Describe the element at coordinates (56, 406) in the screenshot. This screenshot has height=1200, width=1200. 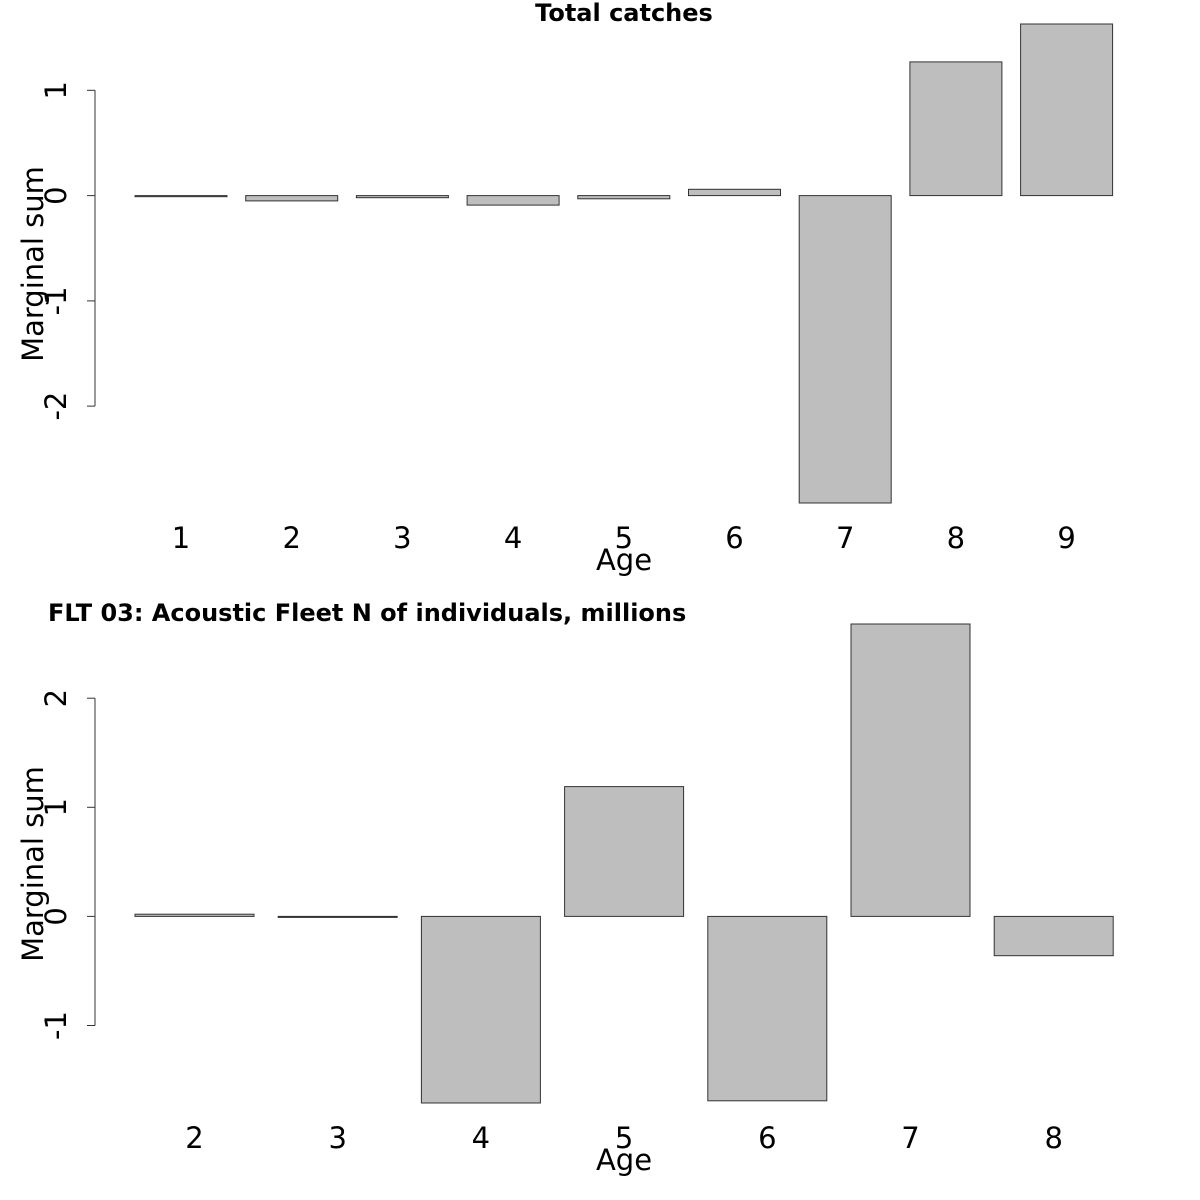
I see `y-tick-label: -2` at that location.